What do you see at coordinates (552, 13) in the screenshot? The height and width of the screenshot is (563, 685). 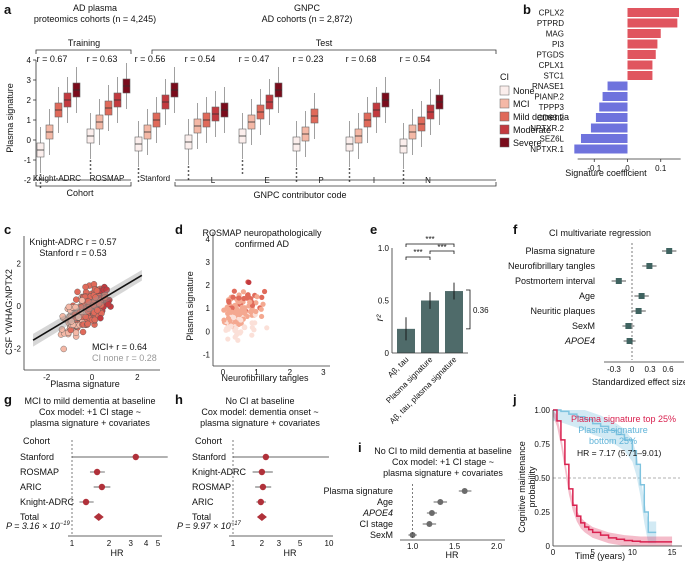 I see `panel-b-category-label: CPLX2` at bounding box center [552, 13].